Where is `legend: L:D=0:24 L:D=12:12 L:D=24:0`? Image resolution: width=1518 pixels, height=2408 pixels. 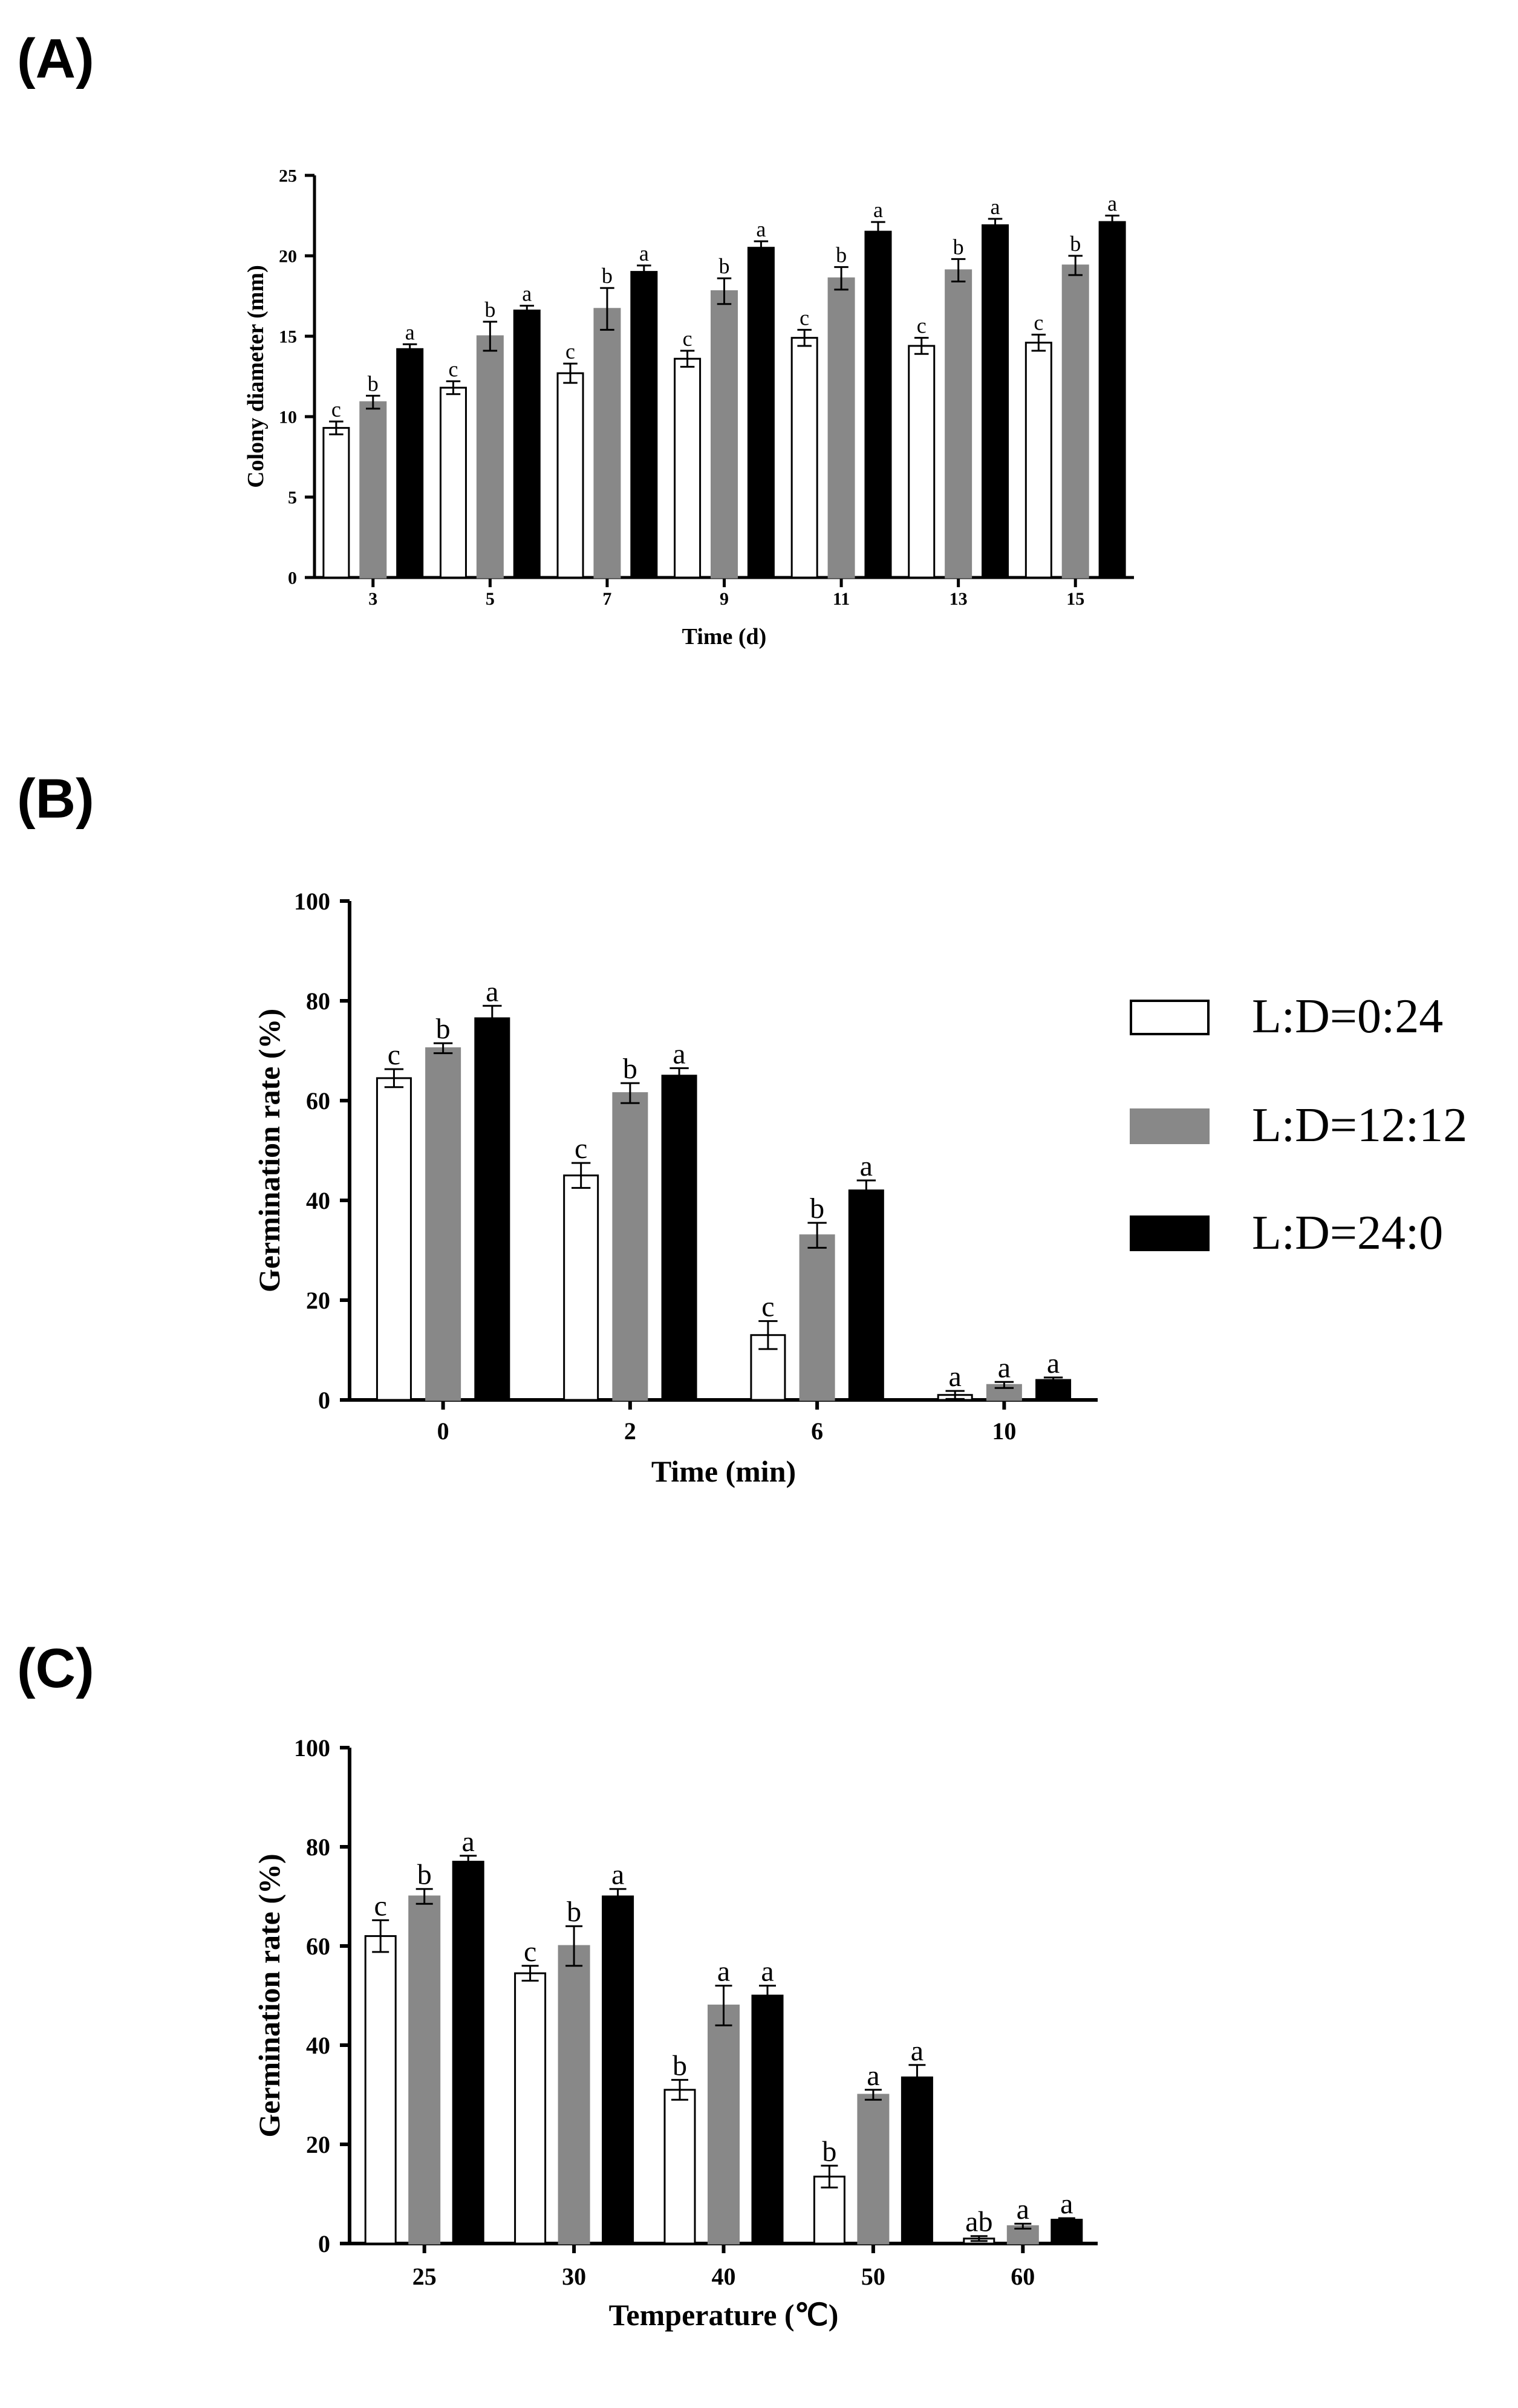
legend: L:D=0:24 L:D=12:12 L:D=24:0 is located at coordinates (1298, 1125).